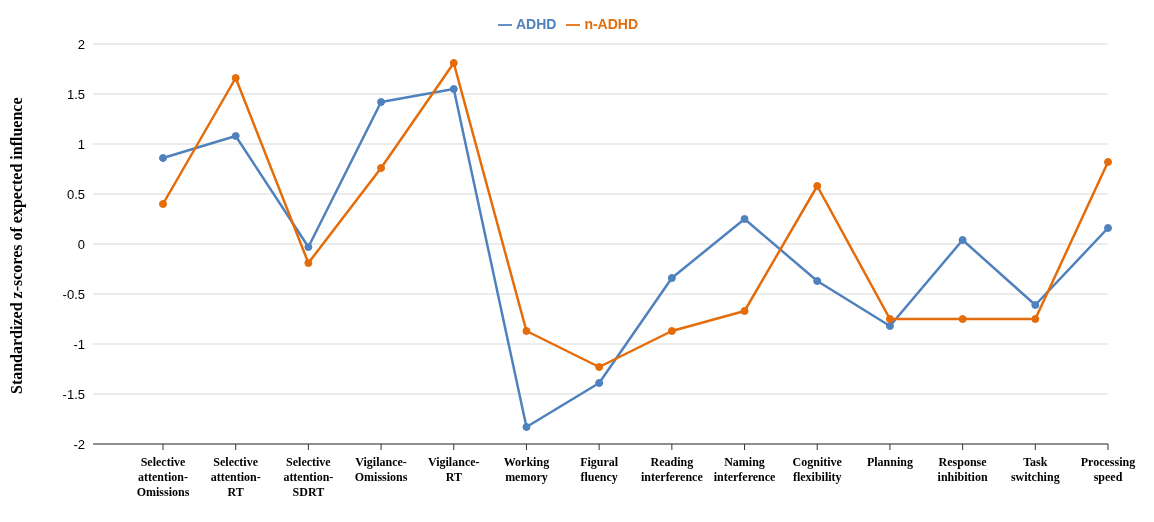 This screenshot has width=1154, height=522. Describe the element at coordinates (163, 477) in the screenshot. I see `x-tick-label: Selective attention-Omissions` at that location.